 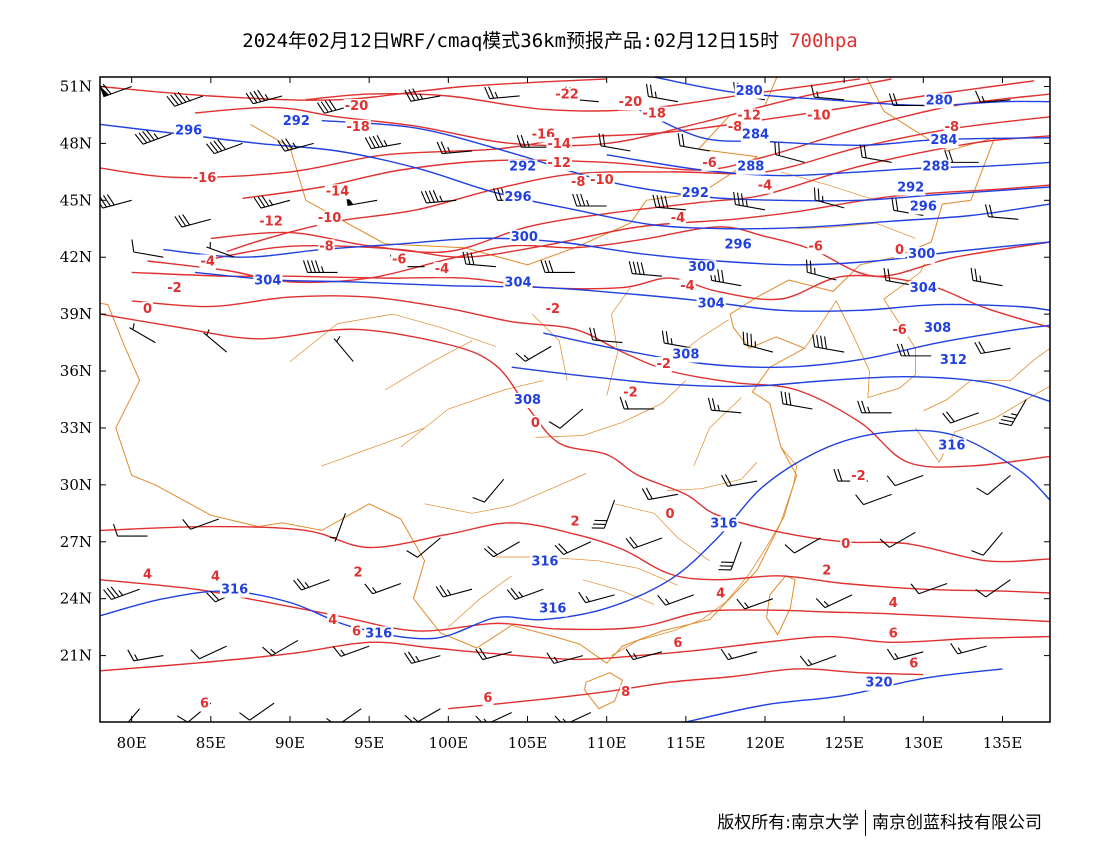 What do you see at coordinates (663, 364) in the screenshot?
I see `isotherm-label: -2` at bounding box center [663, 364].